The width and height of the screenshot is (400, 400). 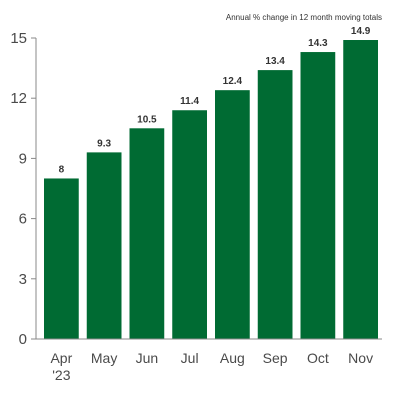 I want to click on x-axis: Apr'23 May Jun Jul Aug Sep Oct Nov, so click(x=209, y=360).